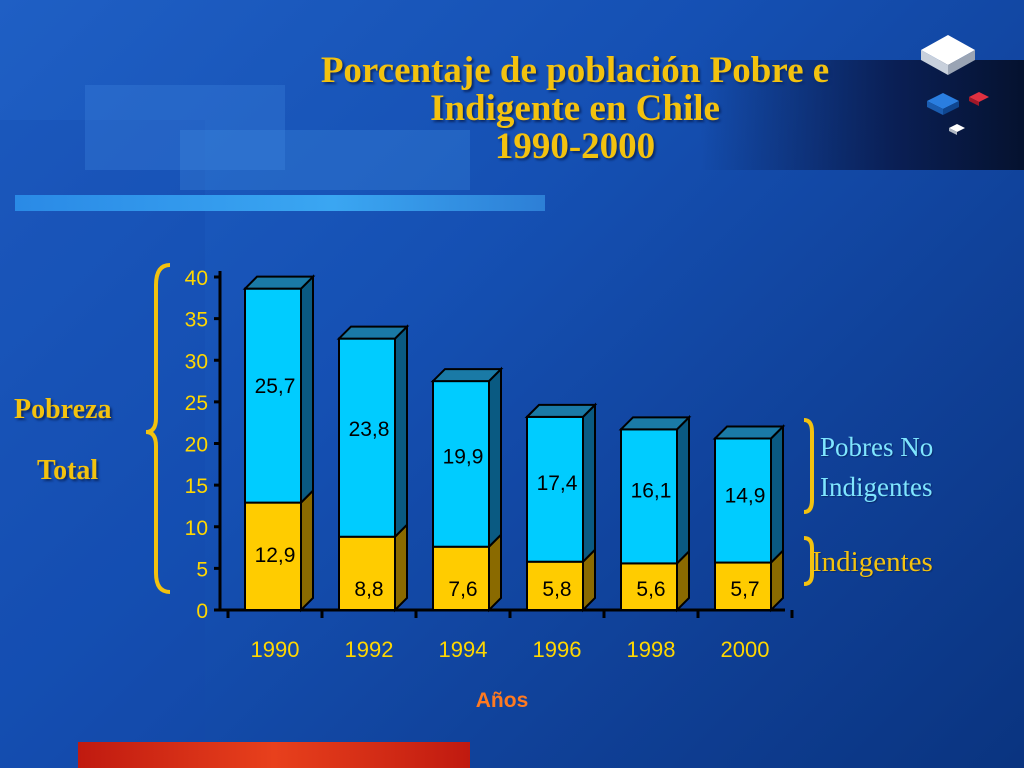 Image resolution: width=1024 pixels, height=768 pixels. Describe the element at coordinates (745, 649) in the screenshot. I see `x-tick-label: 2000` at that location.